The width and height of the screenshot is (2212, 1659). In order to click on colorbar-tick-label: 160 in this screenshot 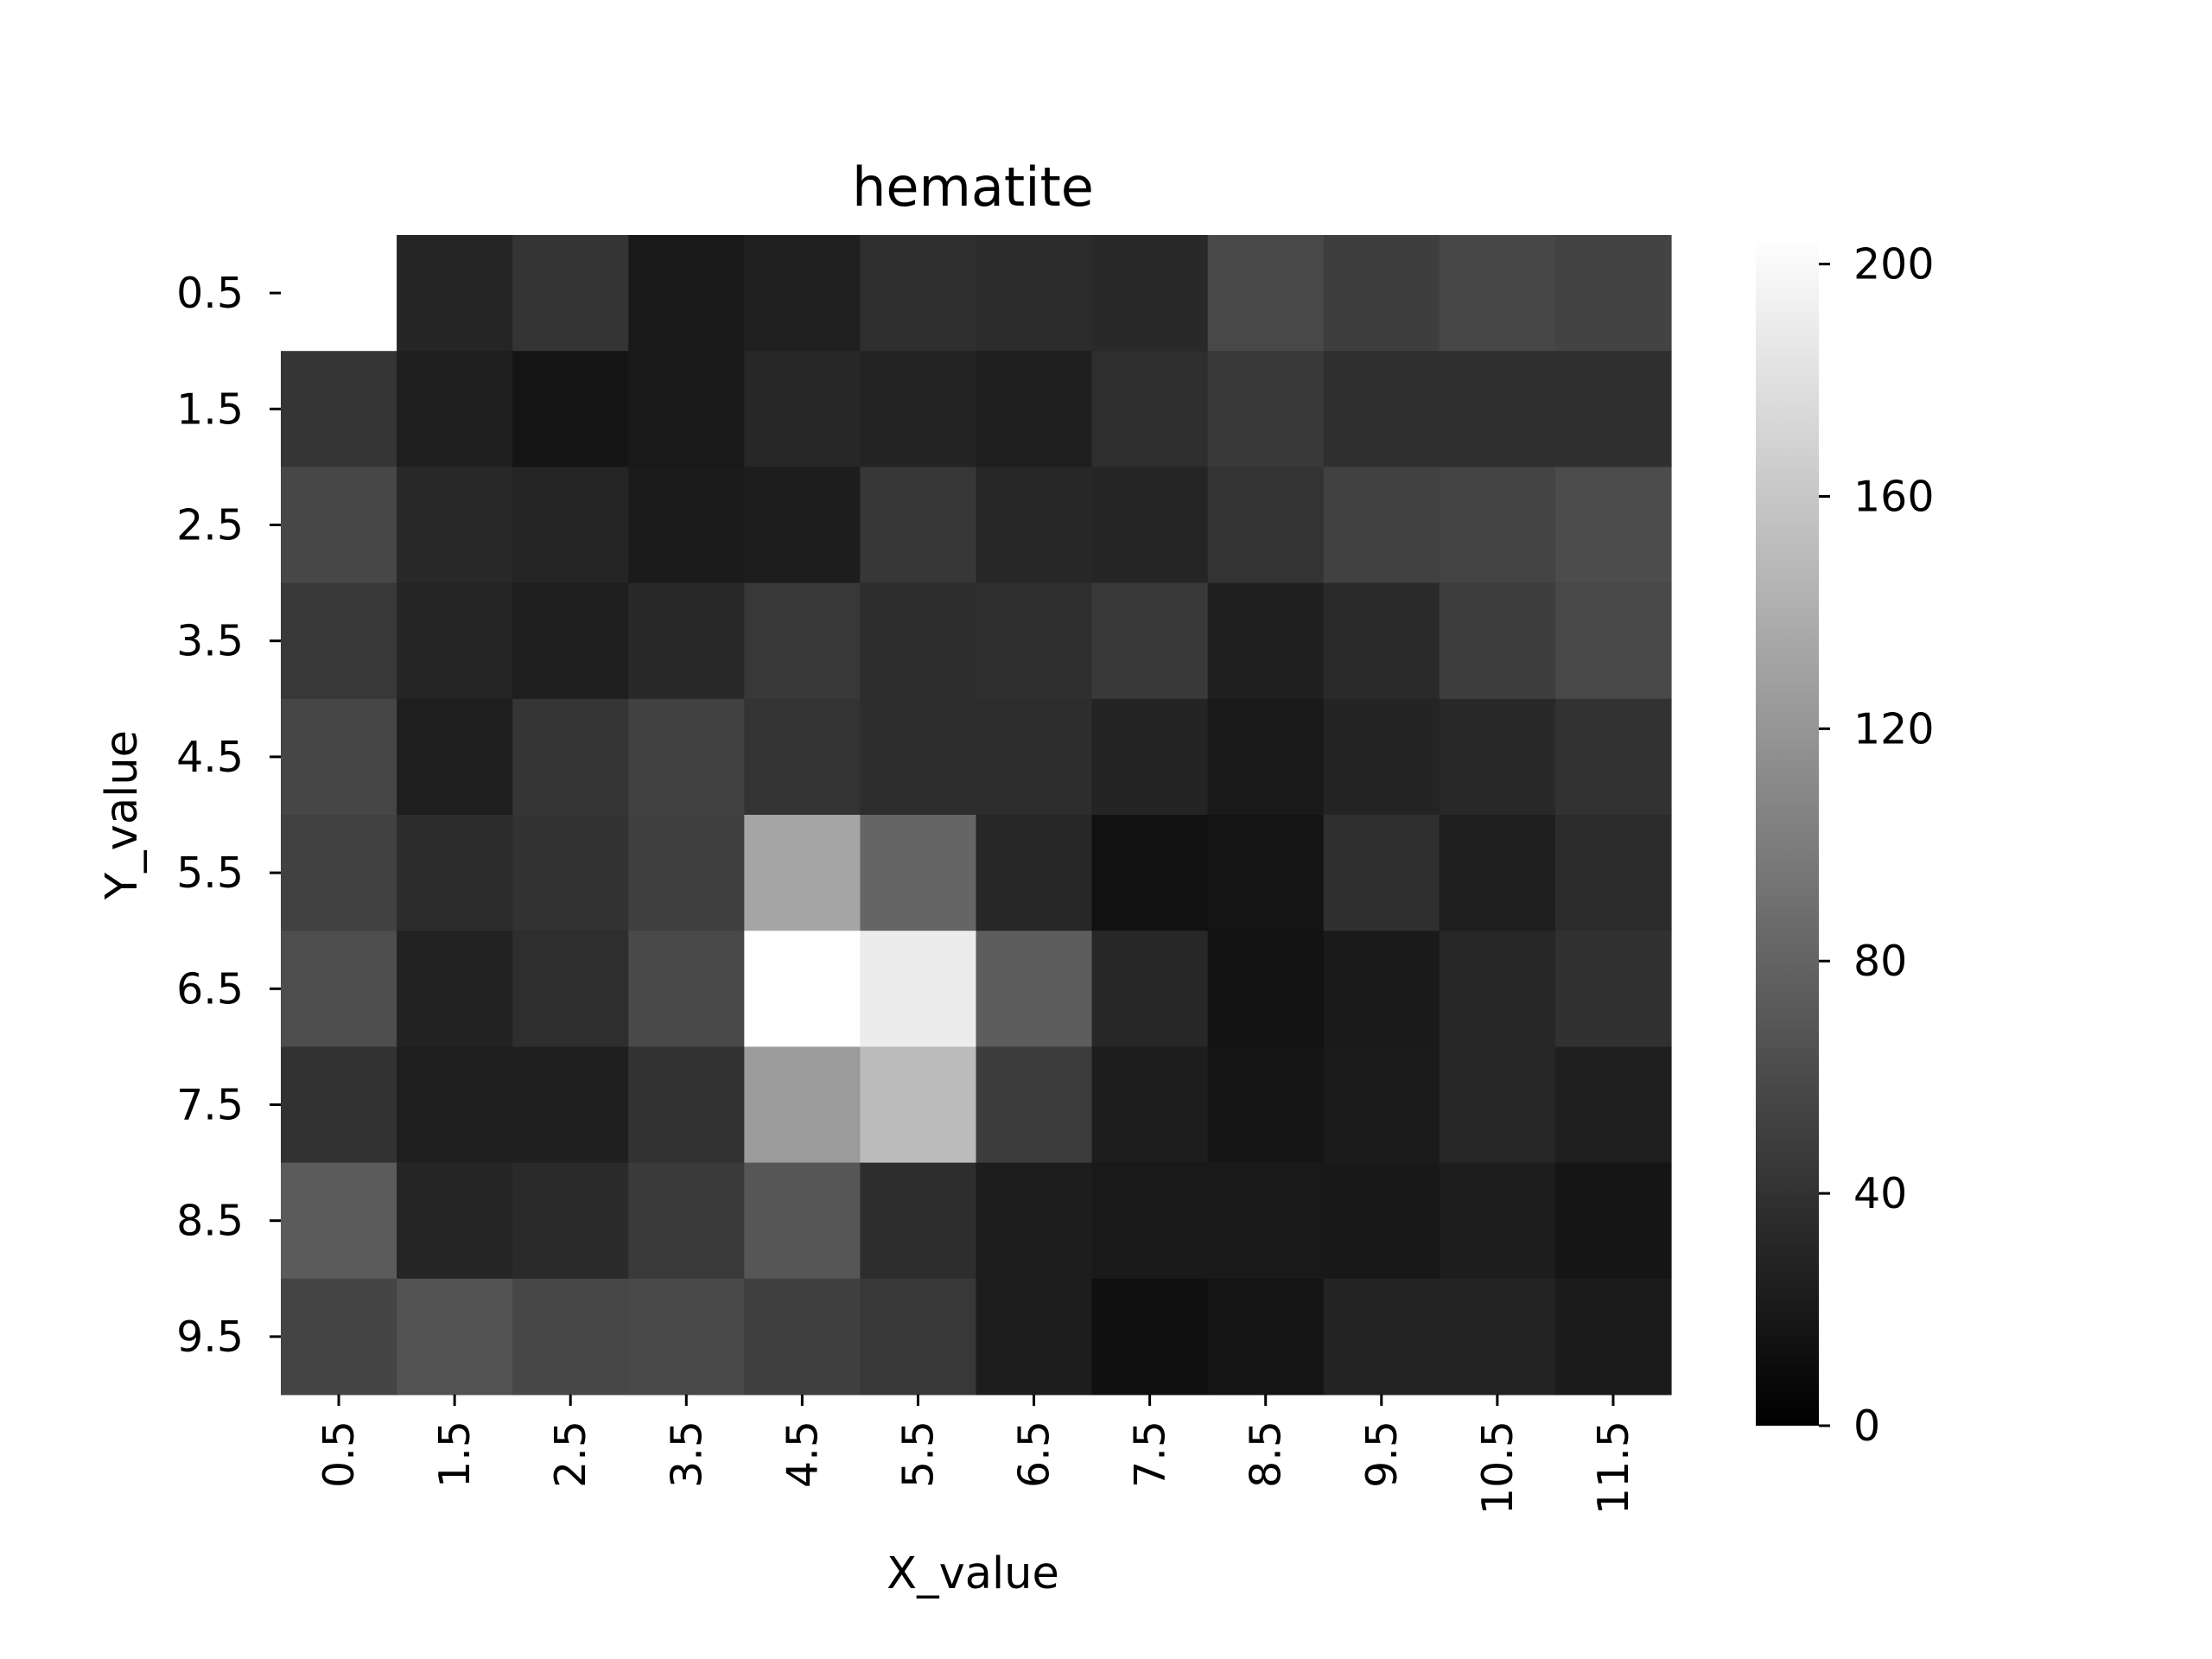, I will do `click(1894, 496)`.